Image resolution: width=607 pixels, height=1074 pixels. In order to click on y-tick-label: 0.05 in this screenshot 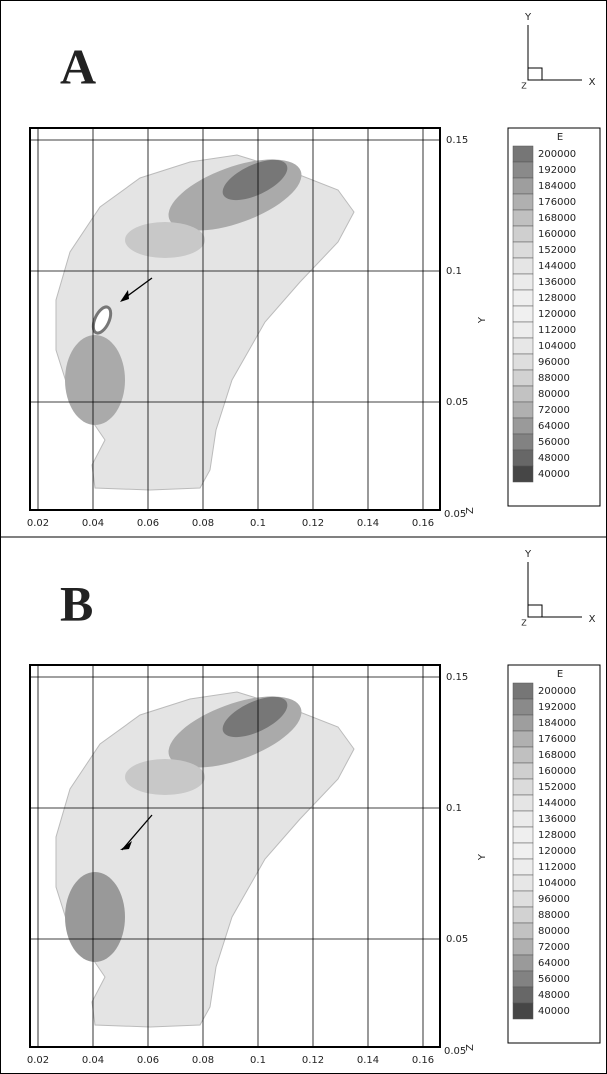, I will do `click(457, 939)`.